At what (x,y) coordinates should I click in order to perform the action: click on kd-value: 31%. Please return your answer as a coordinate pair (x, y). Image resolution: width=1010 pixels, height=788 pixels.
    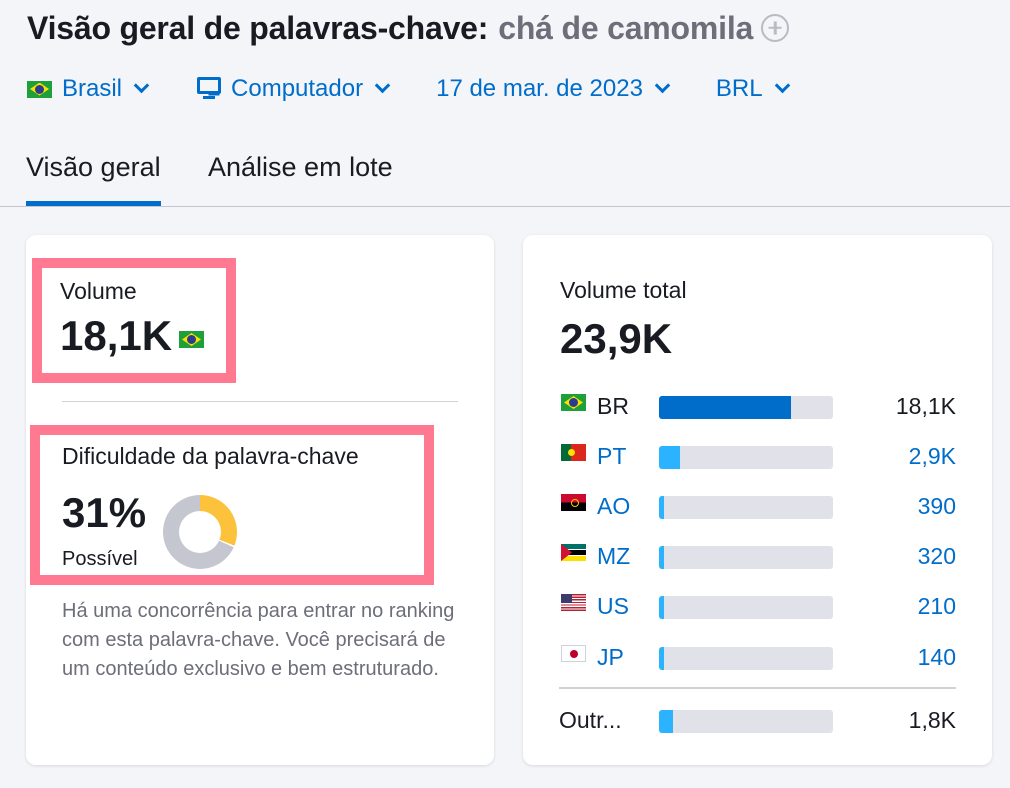
    Looking at the image, I should click on (104, 512).